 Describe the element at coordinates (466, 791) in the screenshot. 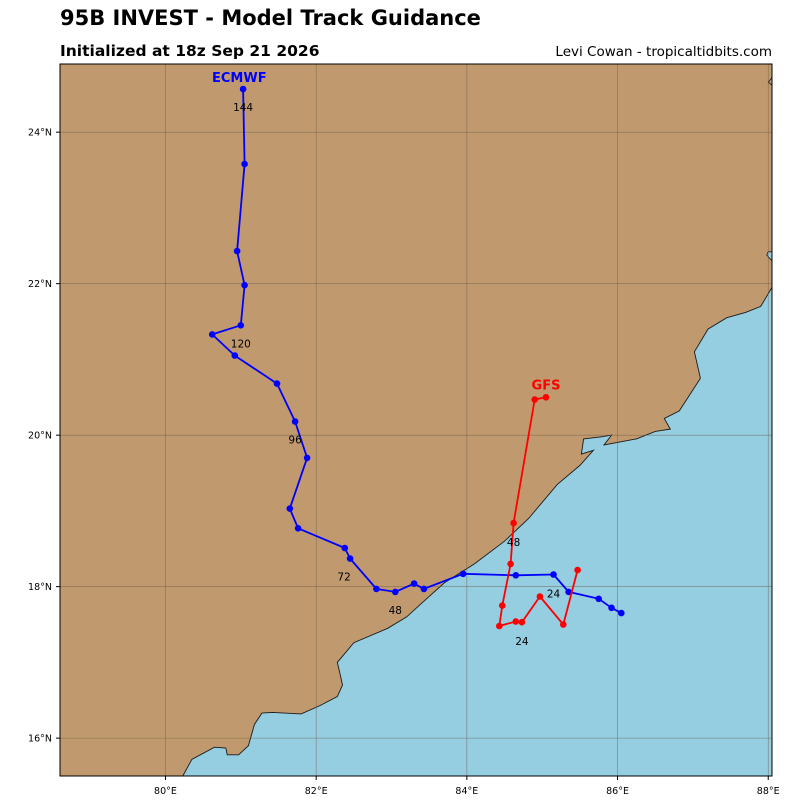

I see `x-tick-label: 84°E` at that location.